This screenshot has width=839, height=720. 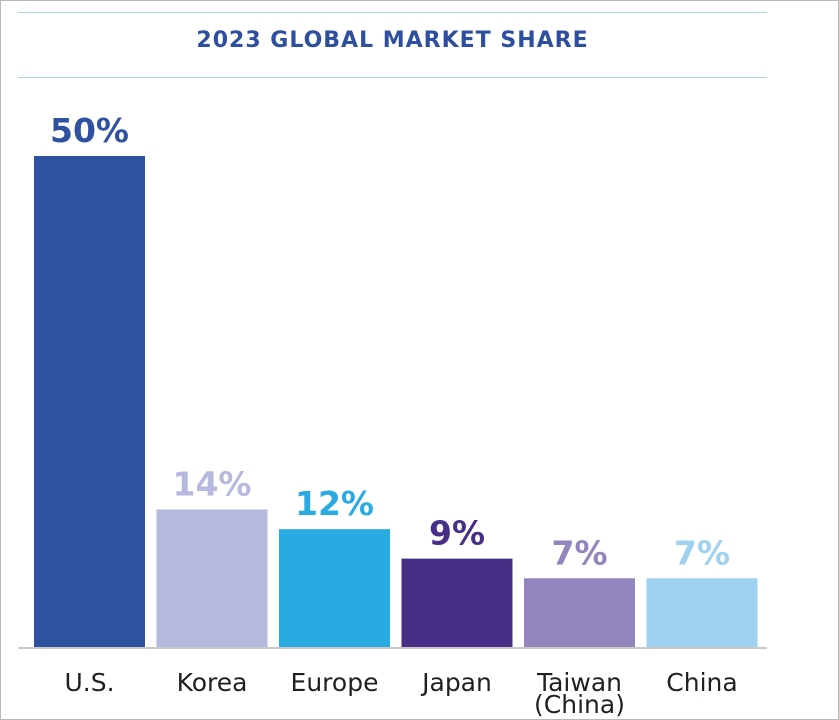 I want to click on value-label-0: 50%, so click(x=89, y=130).